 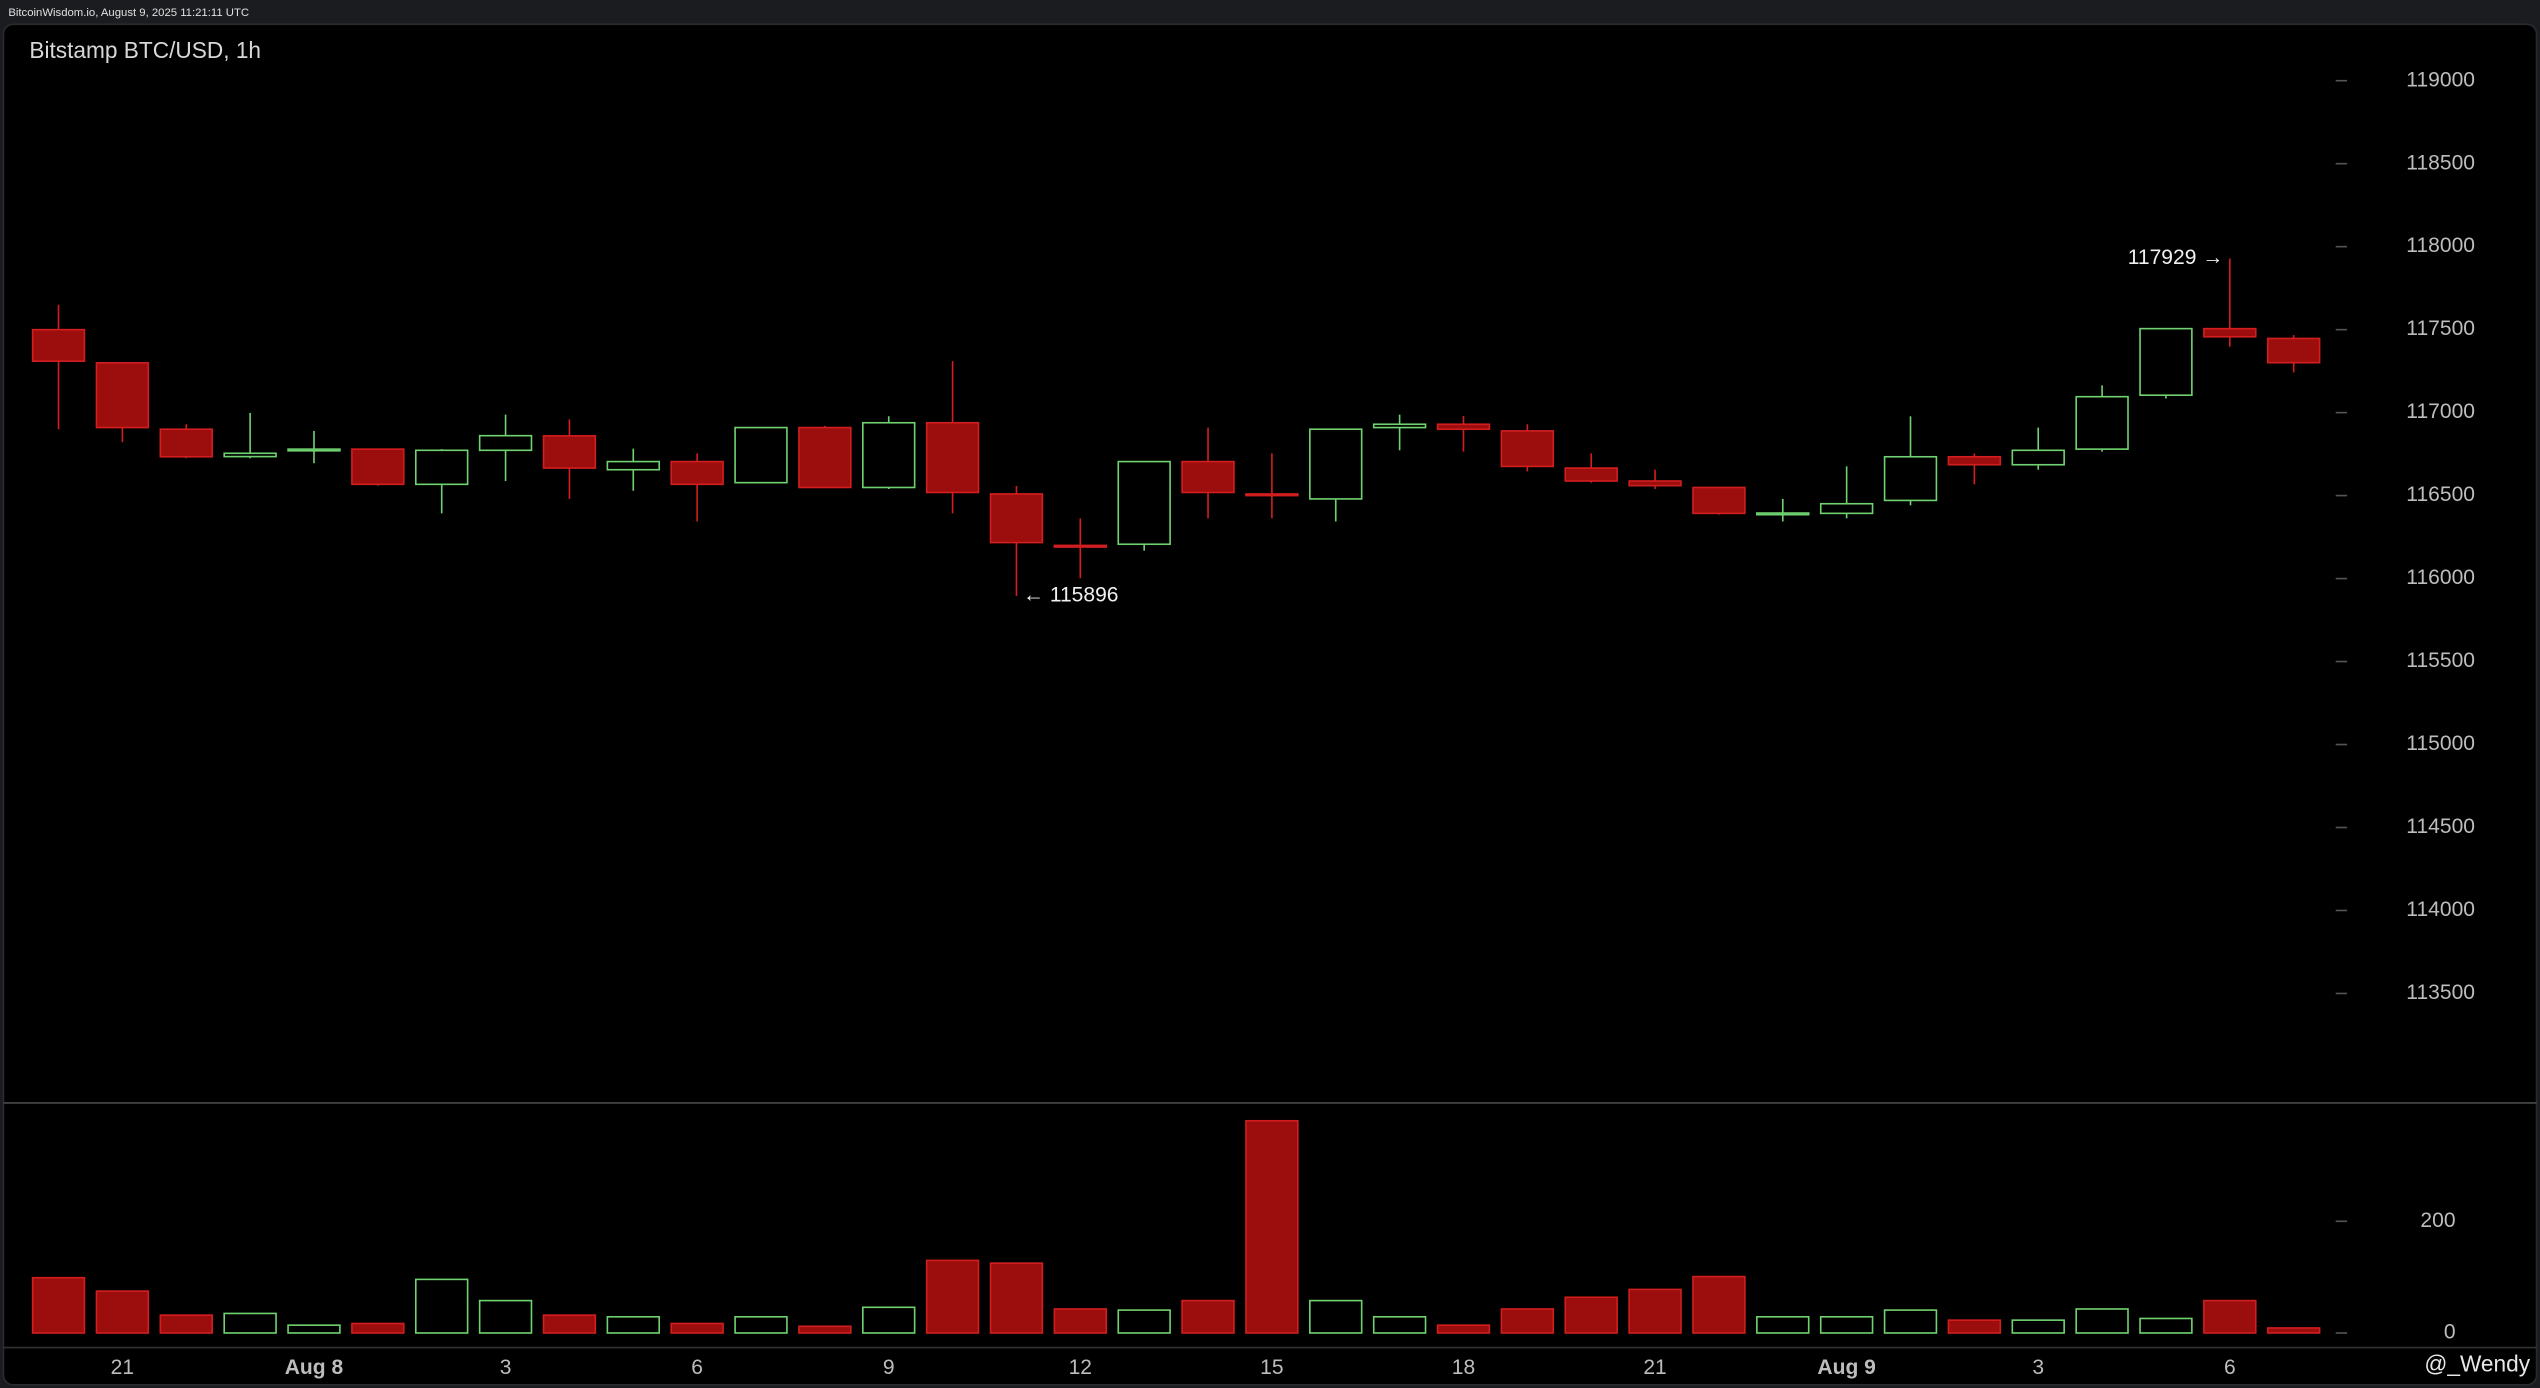 I want to click on x-tick-label: Aug 9, so click(x=1846, y=1367).